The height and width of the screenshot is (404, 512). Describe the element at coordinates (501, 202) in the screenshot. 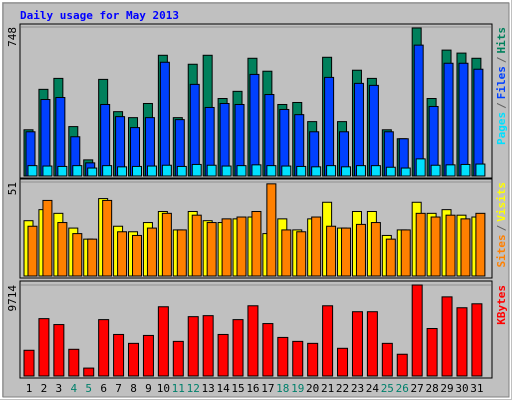

I see `legend-entry: Visits` at that location.